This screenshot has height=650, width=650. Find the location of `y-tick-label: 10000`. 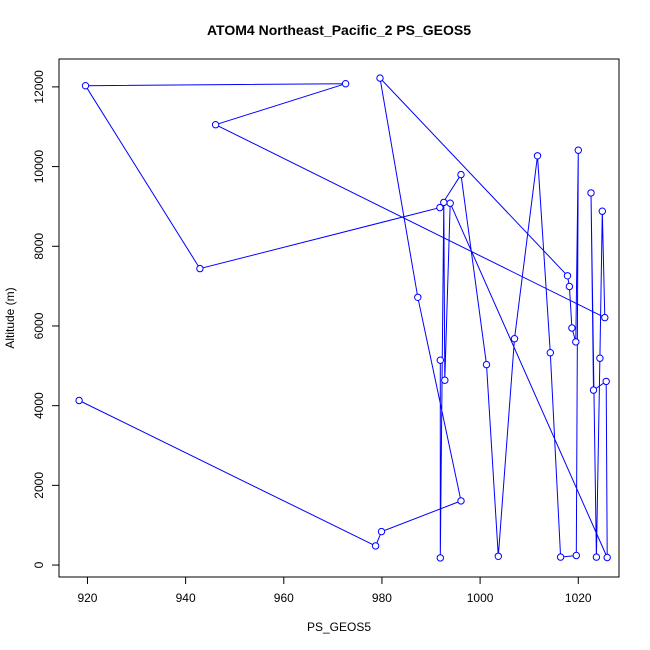

y-tick-label: 10000 is located at coordinates (39, 167).